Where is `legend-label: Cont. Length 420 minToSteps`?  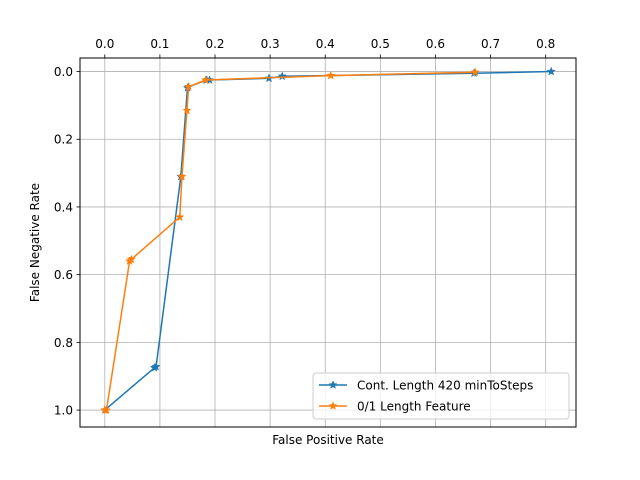
legend-label: Cont. Length 420 minToSteps is located at coordinates (445, 386).